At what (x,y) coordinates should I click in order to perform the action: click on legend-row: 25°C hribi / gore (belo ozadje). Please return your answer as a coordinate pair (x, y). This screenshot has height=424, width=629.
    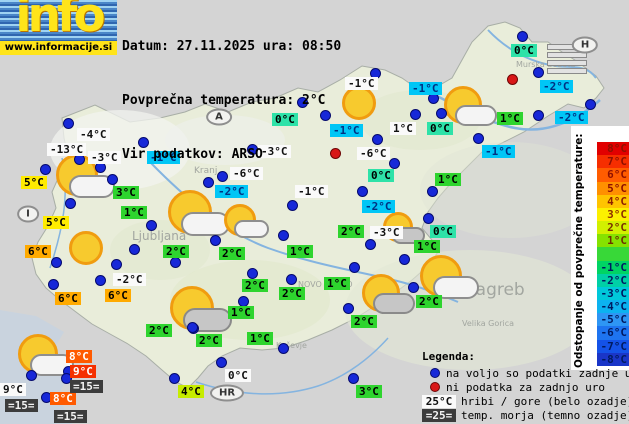
    Looking at the image, I should click on (525, 401).